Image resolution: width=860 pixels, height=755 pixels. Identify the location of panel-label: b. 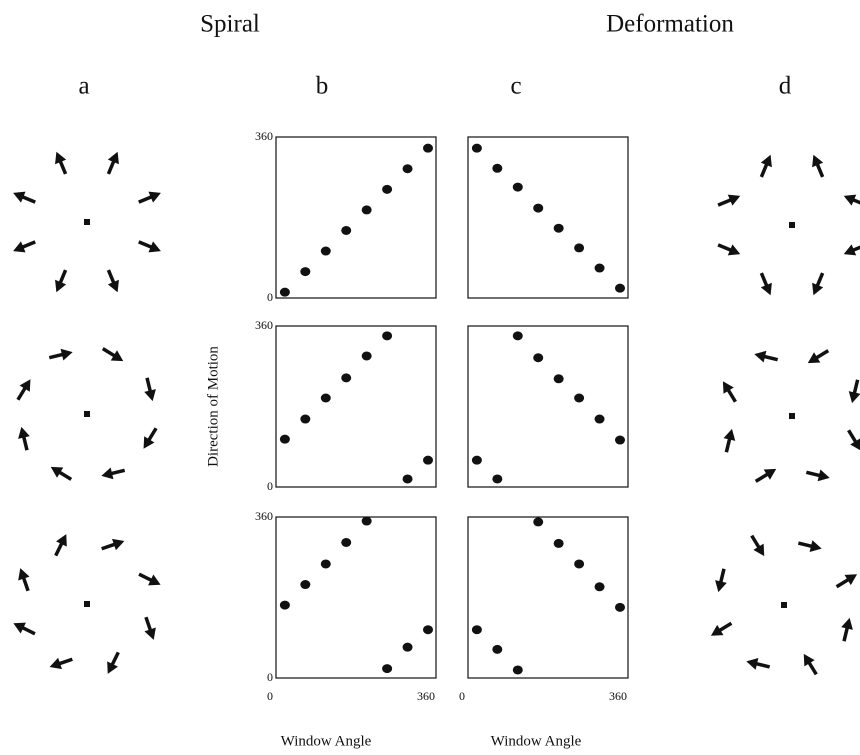
(322, 86).